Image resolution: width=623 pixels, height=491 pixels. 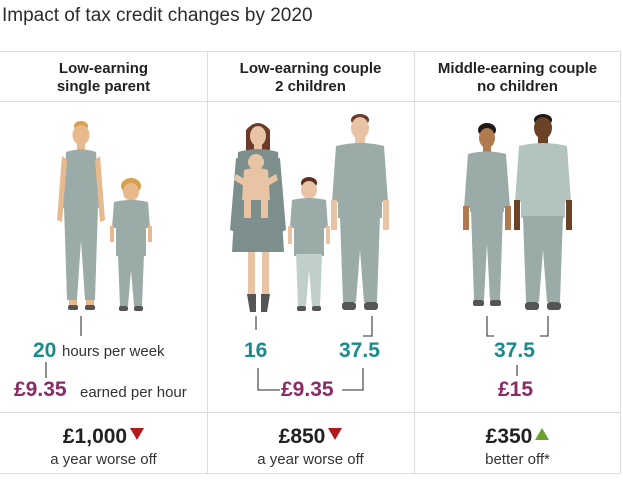 What do you see at coordinates (103, 86) in the screenshot?
I see `header-line: single parent` at bounding box center [103, 86].